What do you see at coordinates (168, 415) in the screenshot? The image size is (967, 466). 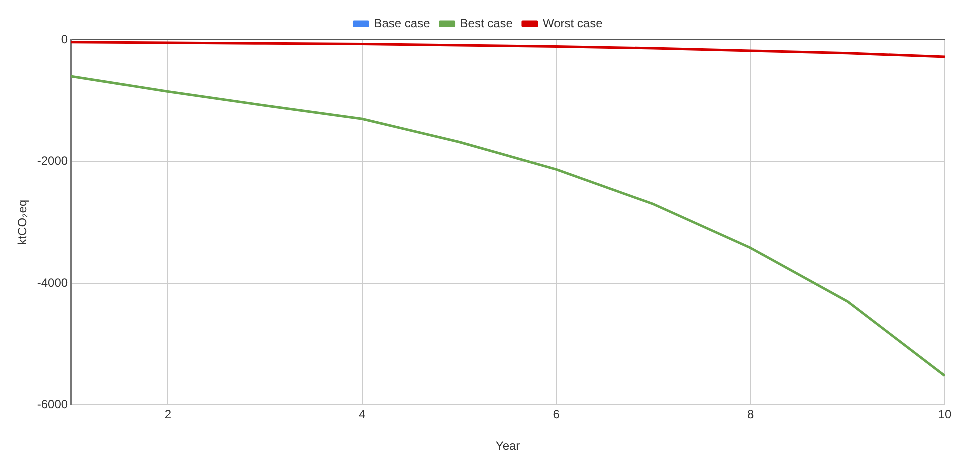 I see `x-tick-label: 2` at bounding box center [168, 415].